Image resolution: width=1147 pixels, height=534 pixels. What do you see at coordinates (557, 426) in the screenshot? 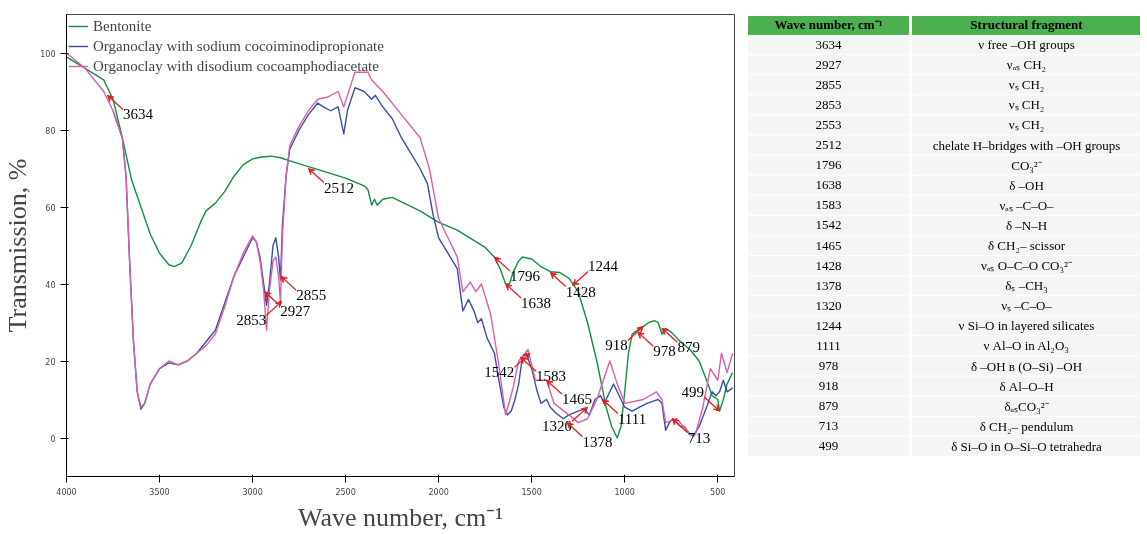
I see `annotation: 1320` at bounding box center [557, 426].